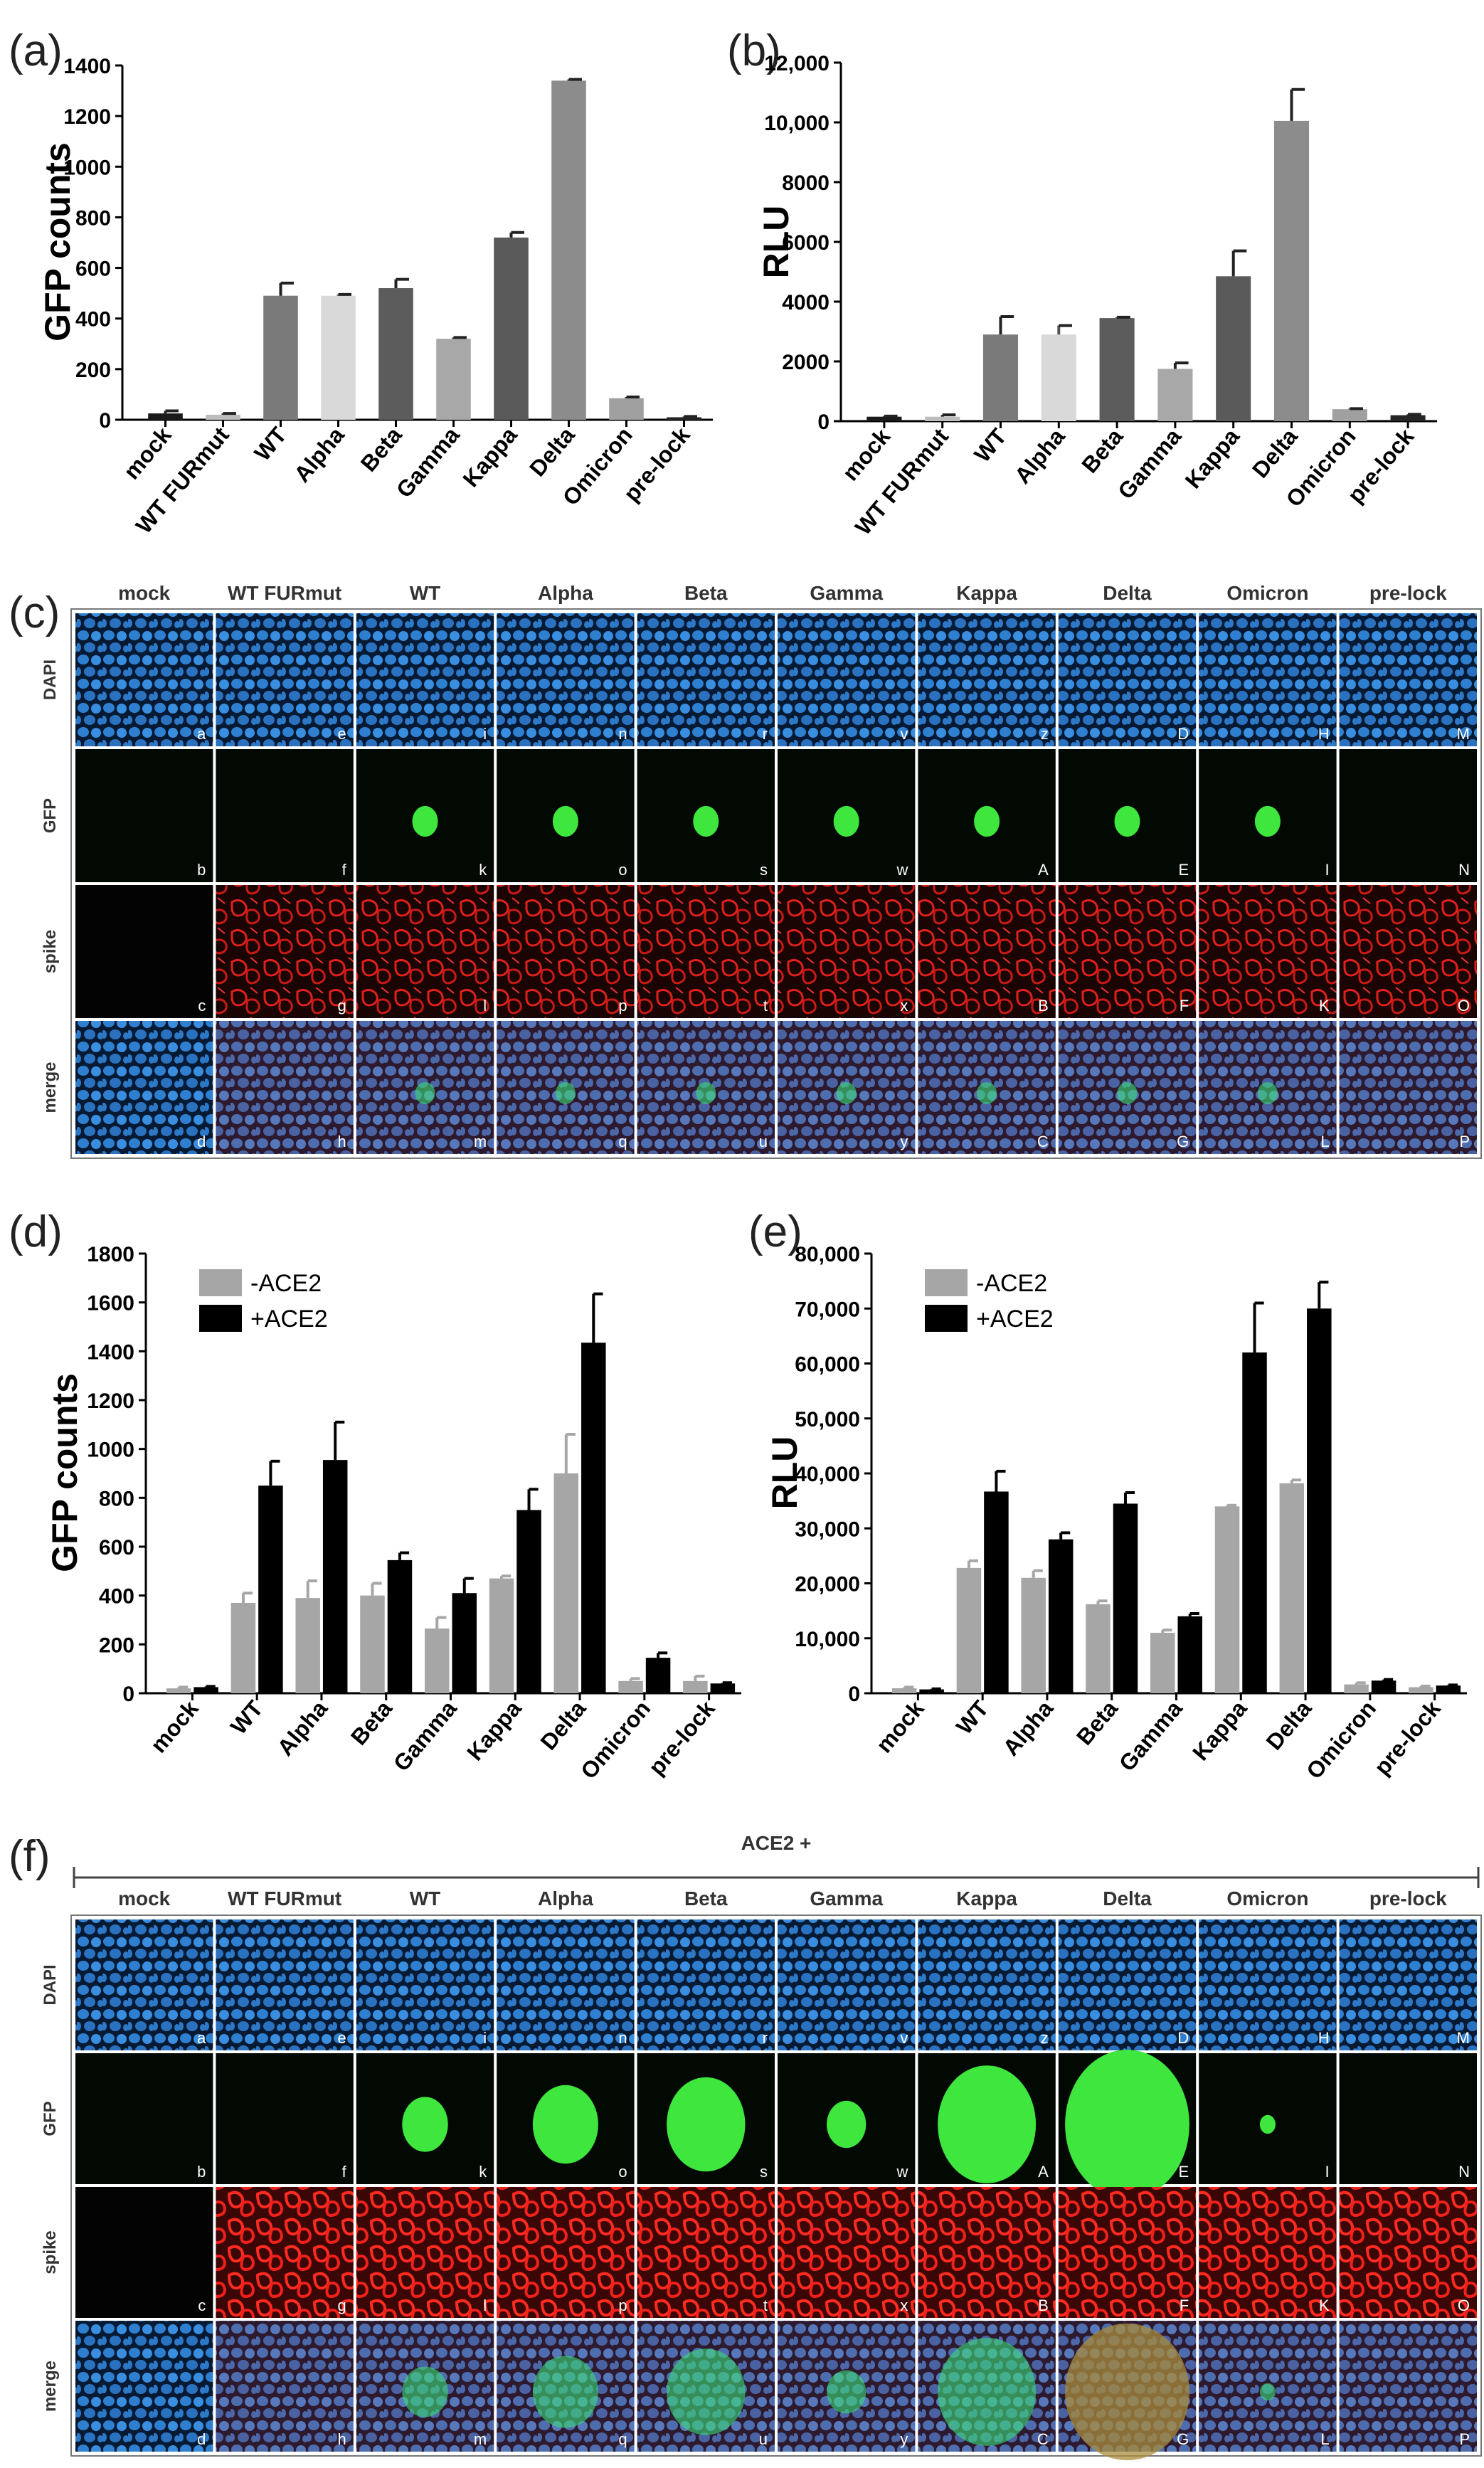  What do you see at coordinates (1127, 2252) in the screenshot?
I see `micrograph-spike-delta` at bounding box center [1127, 2252].